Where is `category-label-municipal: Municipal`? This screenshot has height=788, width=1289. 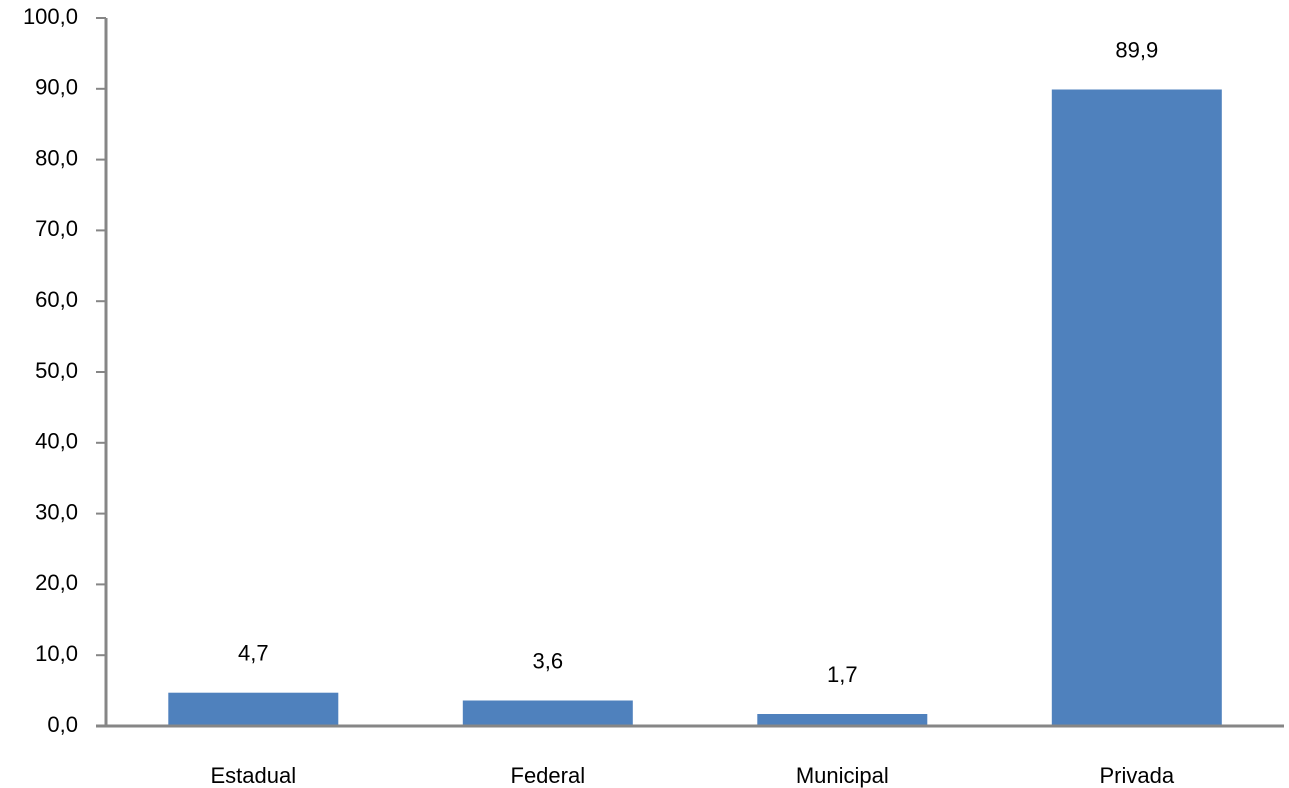 category-label-municipal: Municipal is located at coordinates (842, 775).